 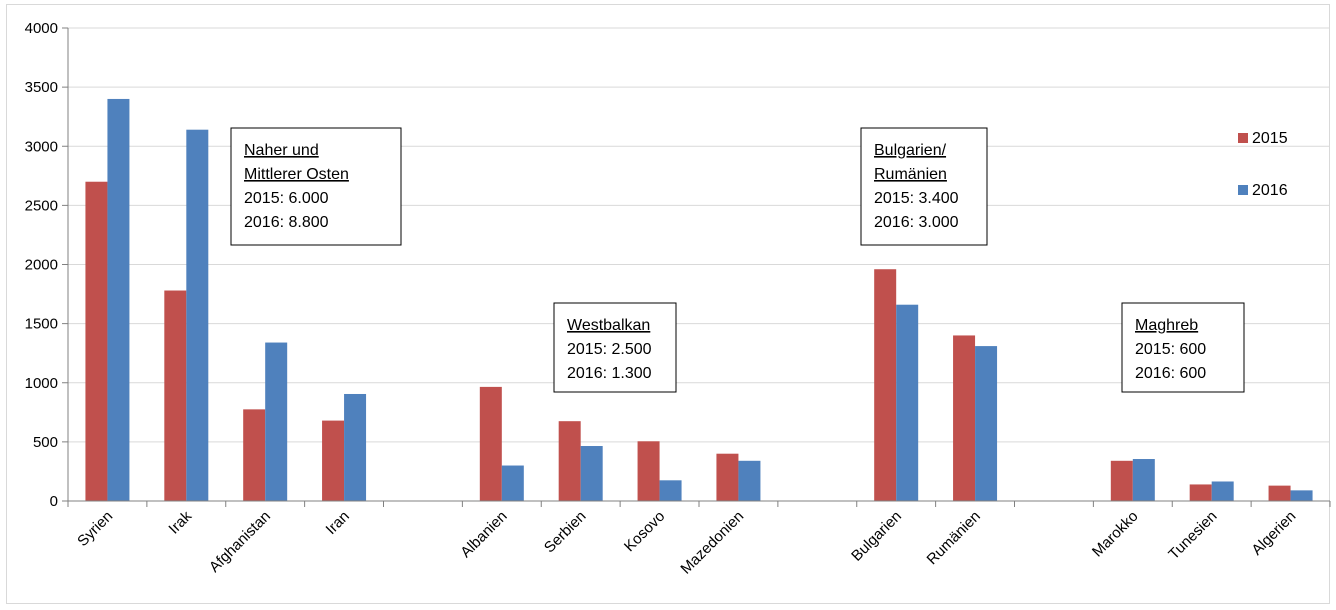 What do you see at coordinates (41, 324) in the screenshot?
I see `y-tick-label: 1500` at bounding box center [41, 324].